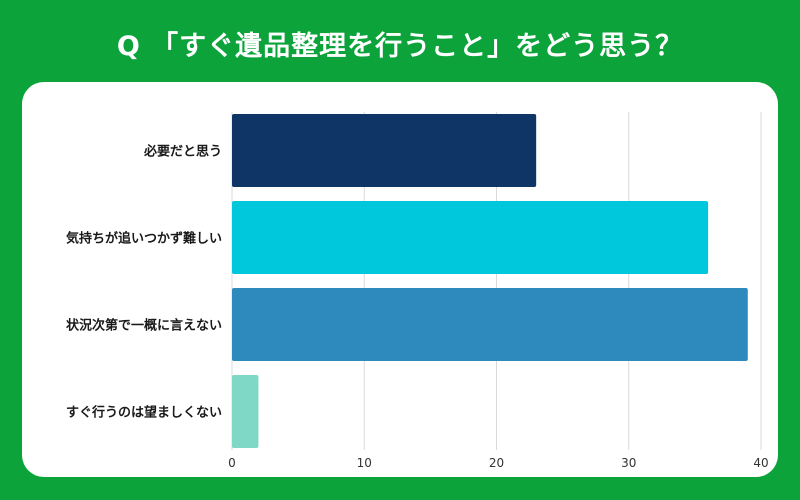  What do you see at coordinates (400, 46) in the screenshot?
I see `chart-title: Q 「すぐ遺品整理を行うこと」をどう思う？` at bounding box center [400, 46].